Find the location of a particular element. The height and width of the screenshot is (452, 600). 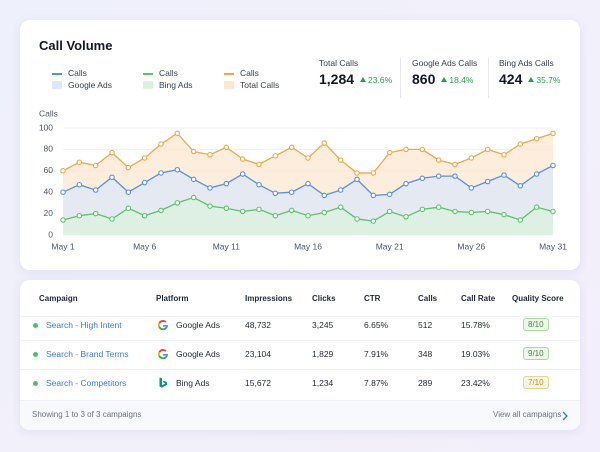

column-header: Calls is located at coordinates (428, 298).